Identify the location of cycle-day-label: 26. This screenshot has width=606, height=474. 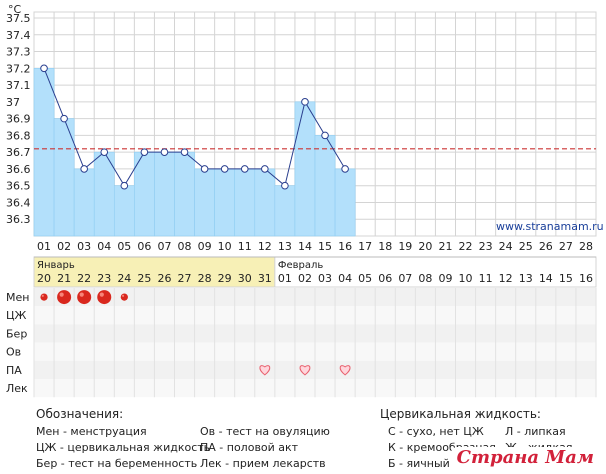
(546, 246).